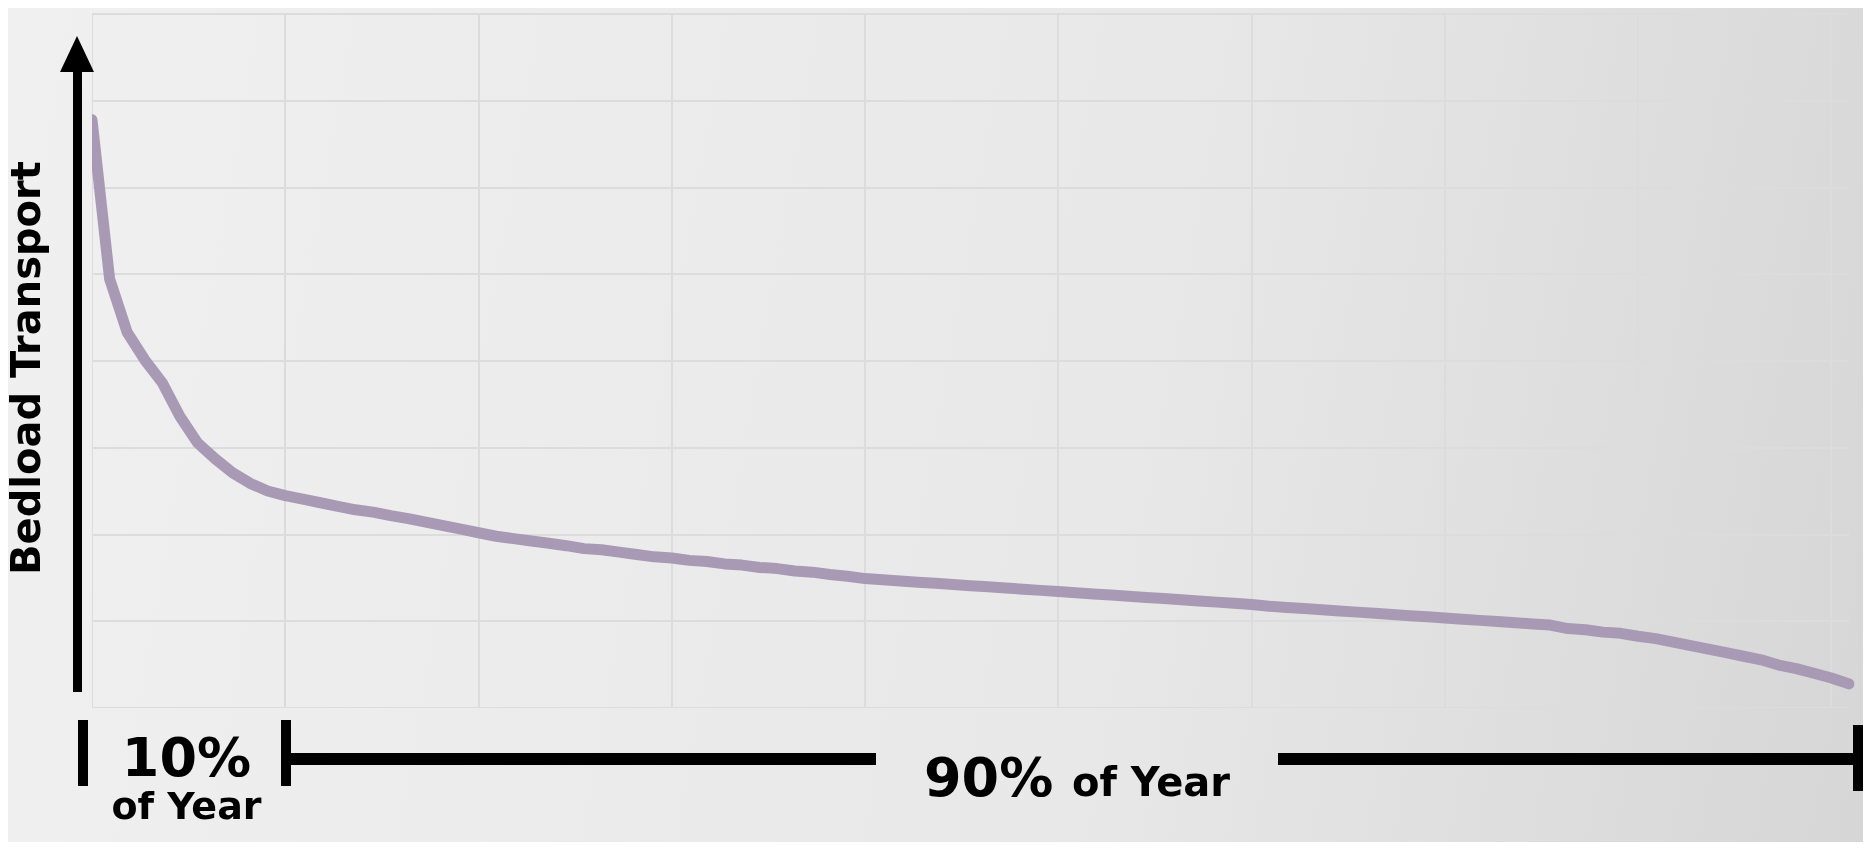 The image size is (1871, 850). Describe the element at coordinates (186, 777) in the screenshot. I see `text: 10% of Year` at that location.